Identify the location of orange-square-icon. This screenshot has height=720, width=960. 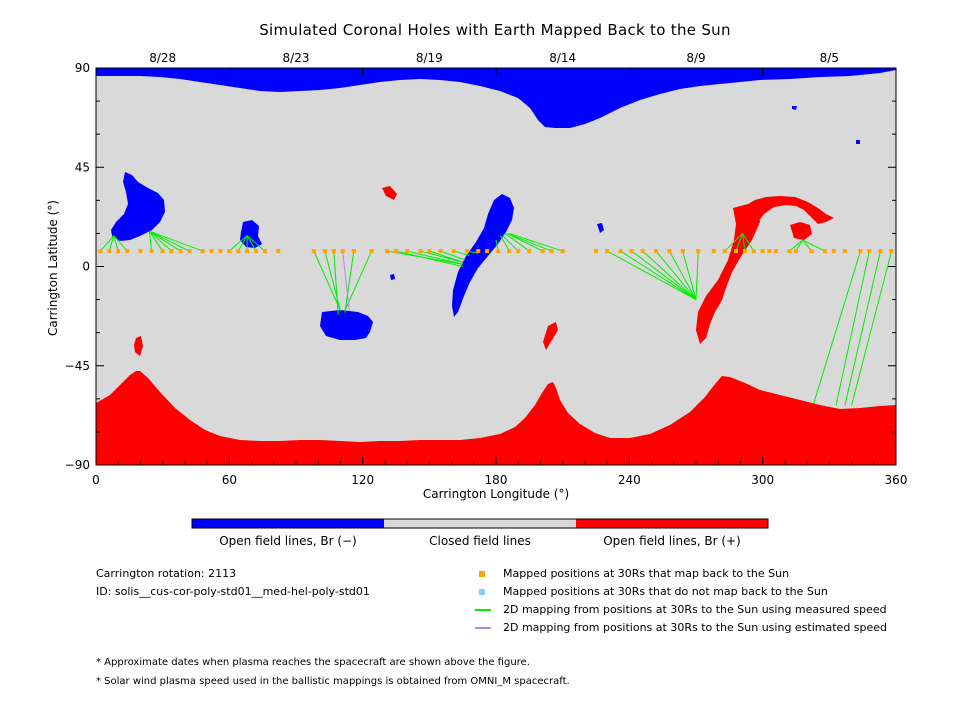
(482, 573).